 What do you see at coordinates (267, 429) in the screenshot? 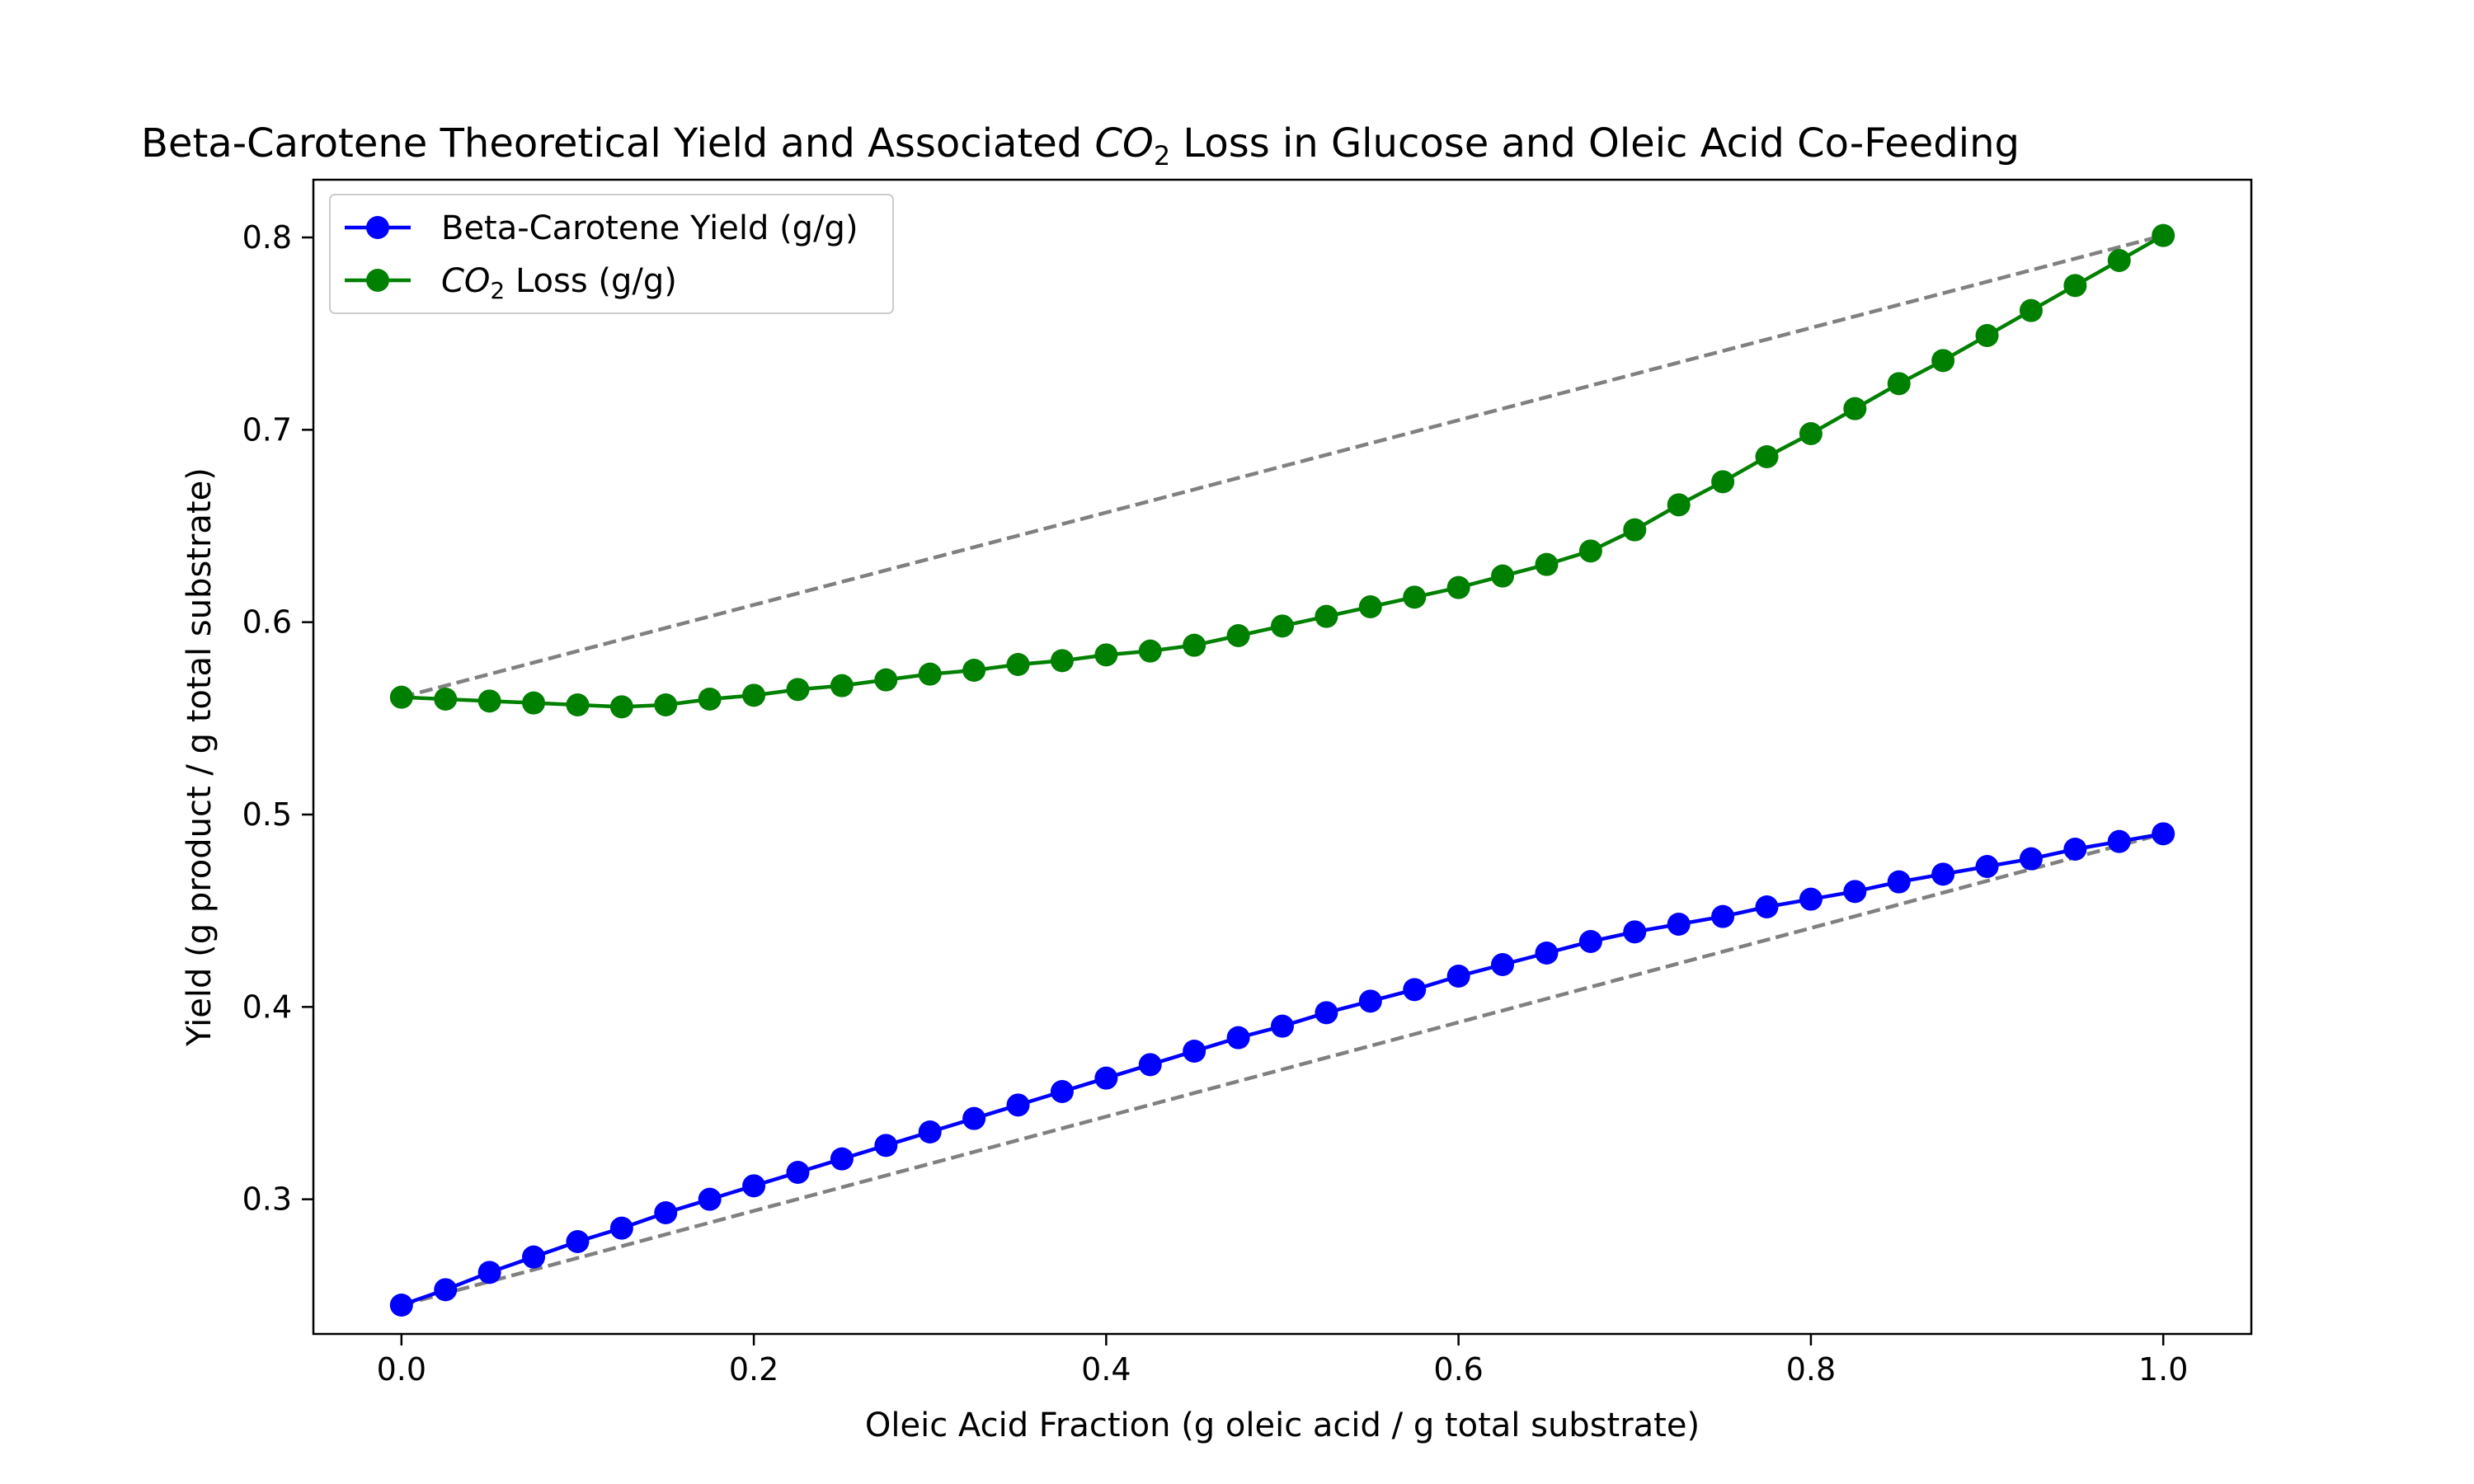
I see `y-tick-label: 0.7` at bounding box center [267, 429].